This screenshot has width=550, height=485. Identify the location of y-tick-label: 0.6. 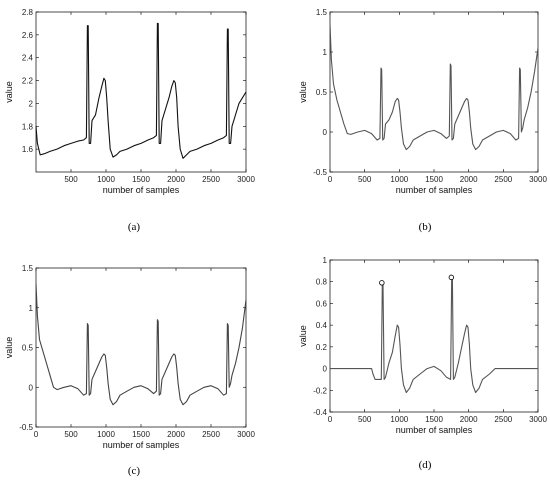
(322, 303).